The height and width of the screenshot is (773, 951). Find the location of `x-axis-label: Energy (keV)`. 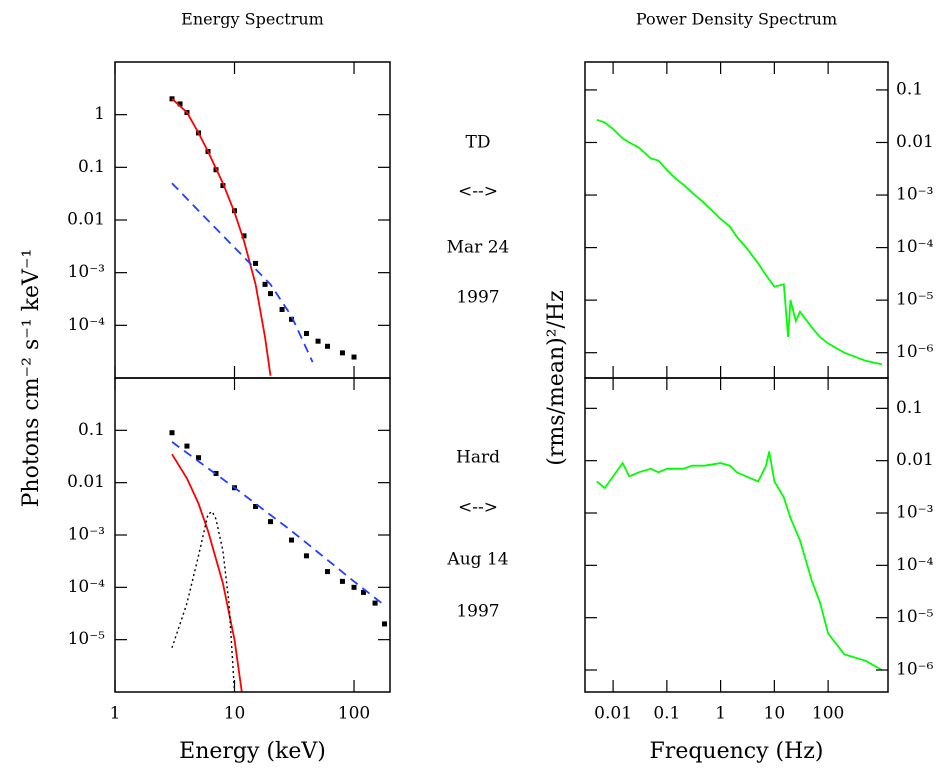

x-axis-label: Energy (keV) is located at coordinates (252, 751).